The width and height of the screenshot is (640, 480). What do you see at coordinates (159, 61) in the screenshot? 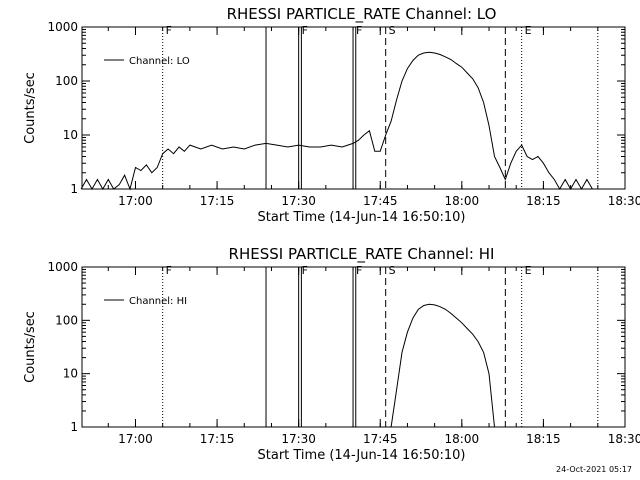
I see `legend-label: Channel: LO` at bounding box center [159, 61].